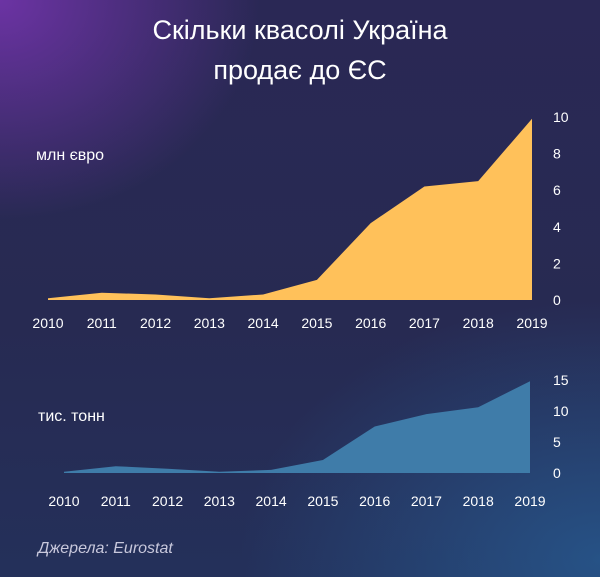  What do you see at coordinates (300, 50) in the screenshot?
I see `chart-title: Скільки квасолі Україна продає до ЄС` at bounding box center [300, 50].